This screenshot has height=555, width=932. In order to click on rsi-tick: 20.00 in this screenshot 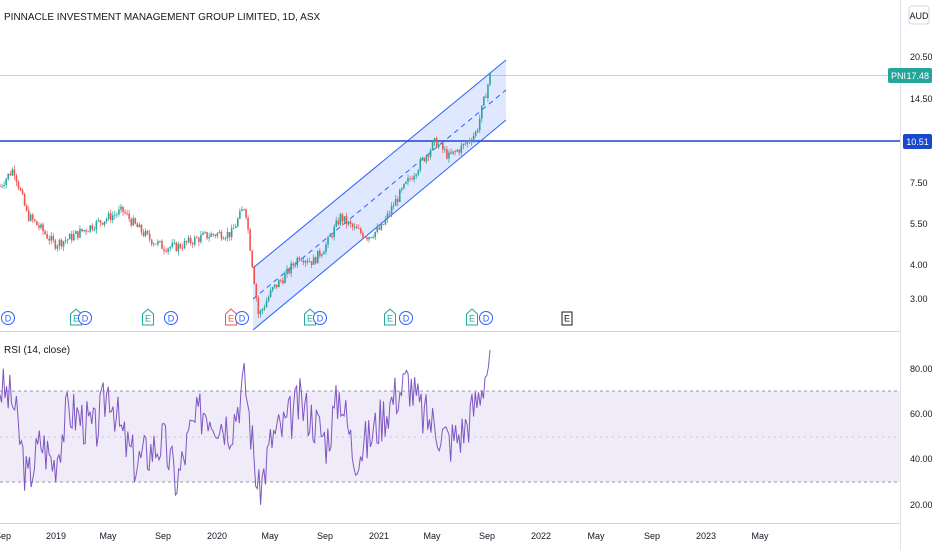, I will do `click(921, 505)`.